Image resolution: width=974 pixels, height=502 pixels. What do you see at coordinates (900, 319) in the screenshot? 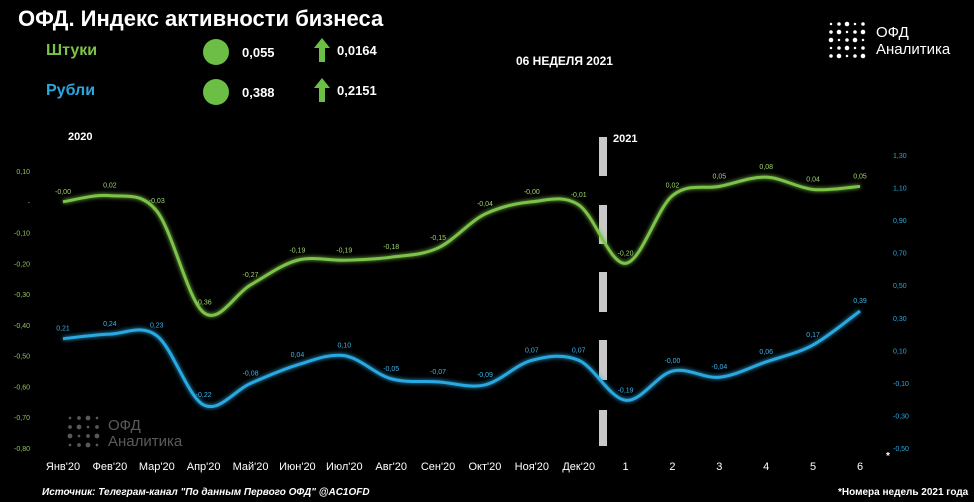
I see `right-axis-tick-label: 0,30` at bounding box center [900, 319].